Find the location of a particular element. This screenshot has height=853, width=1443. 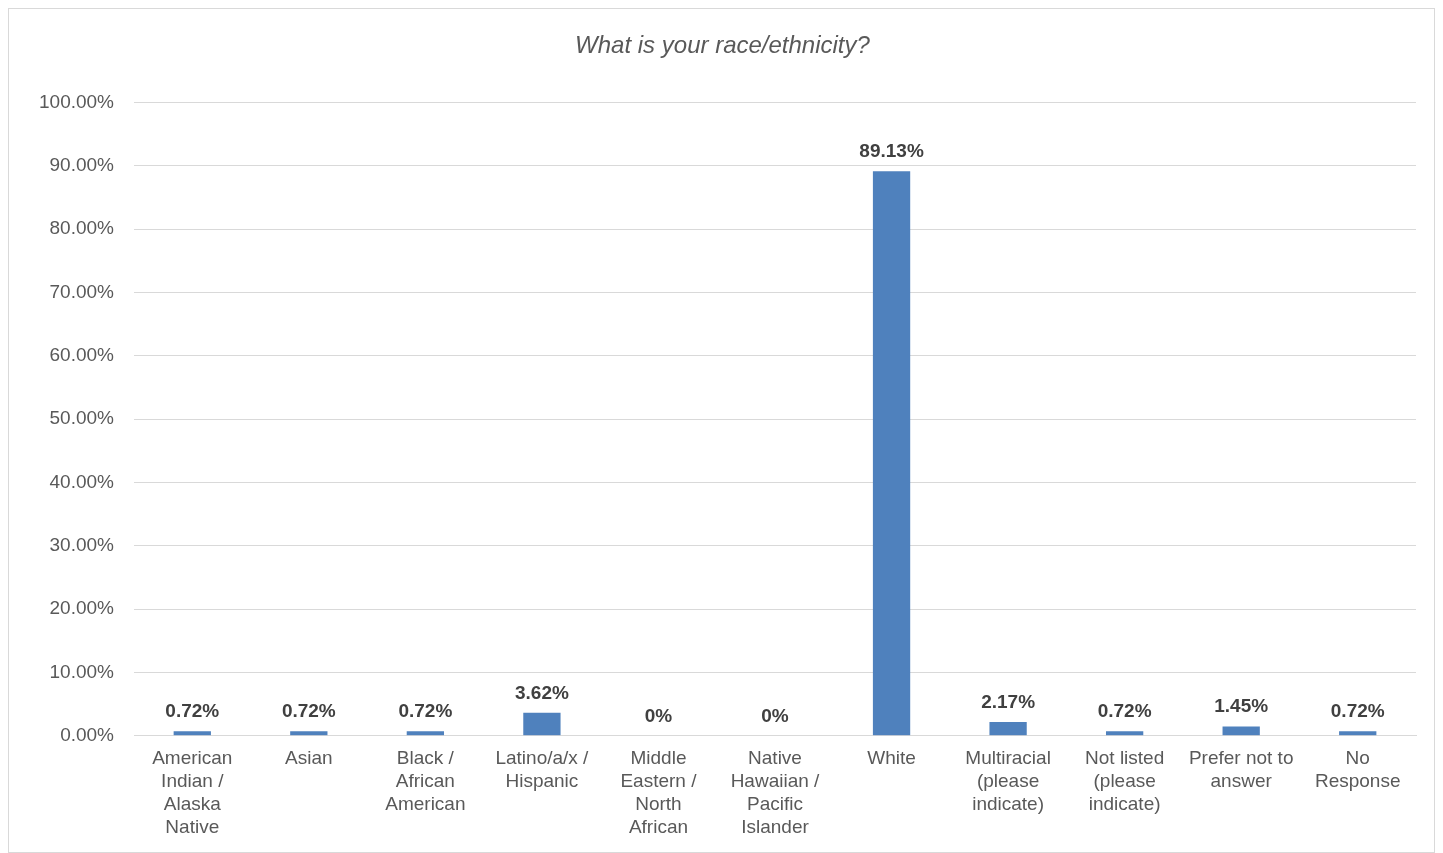

y-tick-label: 80.00% is located at coordinates (82, 228).